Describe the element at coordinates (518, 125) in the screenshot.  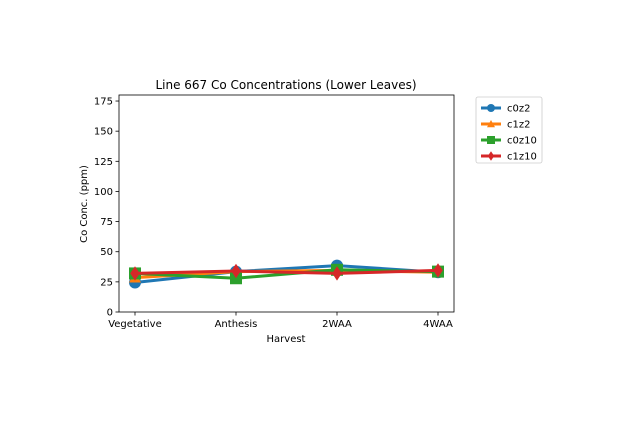
I see `legend-label-c1z2: c1z2` at that location.